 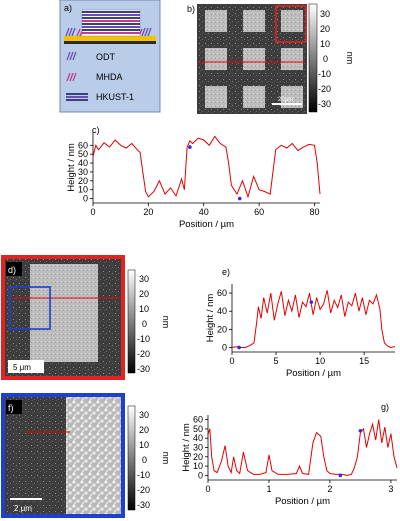 What do you see at coordinates (111, 23) in the screenshot?
I see `hkust-stack` at bounding box center [111, 23].